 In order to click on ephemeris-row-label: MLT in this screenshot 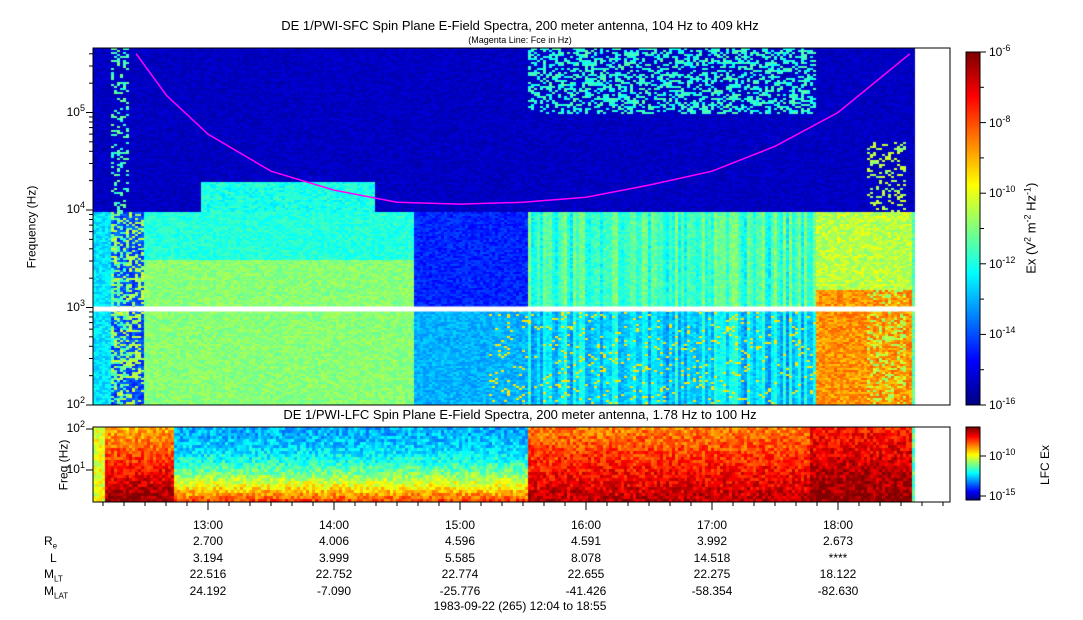, I will do `click(53, 575)`.